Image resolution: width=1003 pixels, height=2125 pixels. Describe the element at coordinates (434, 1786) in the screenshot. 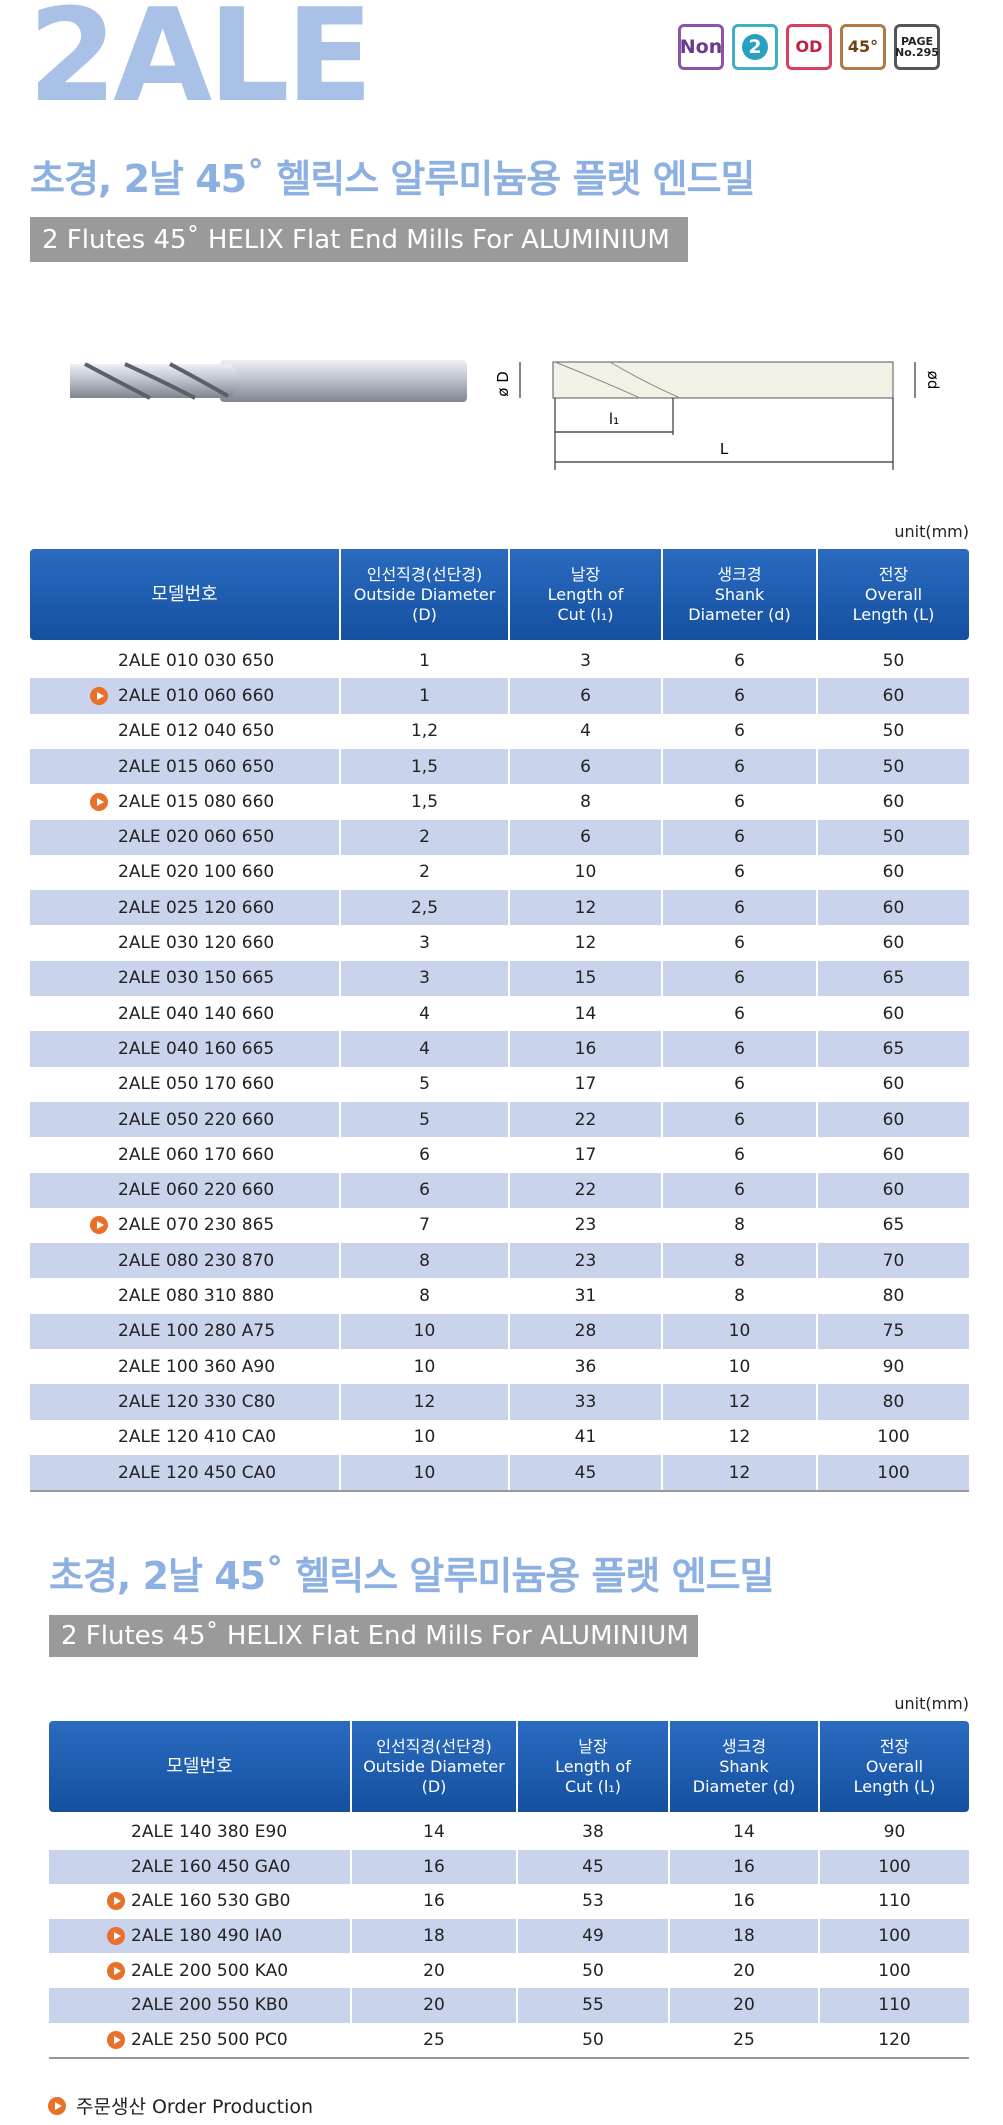

I see `header-text: (D)` at that location.